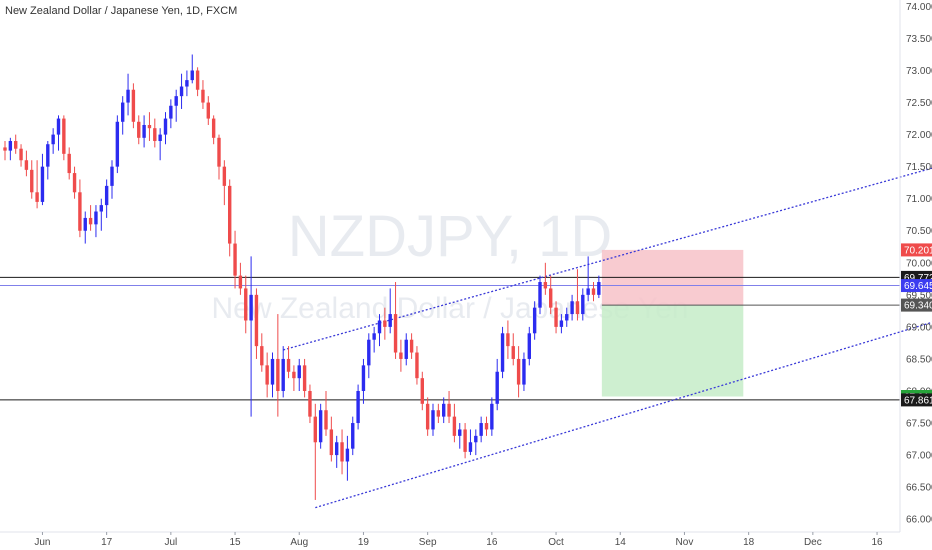 This screenshot has width=932, height=550. Describe the element at coordinates (749, 542) in the screenshot. I see `time-tick-label: 18` at that location.